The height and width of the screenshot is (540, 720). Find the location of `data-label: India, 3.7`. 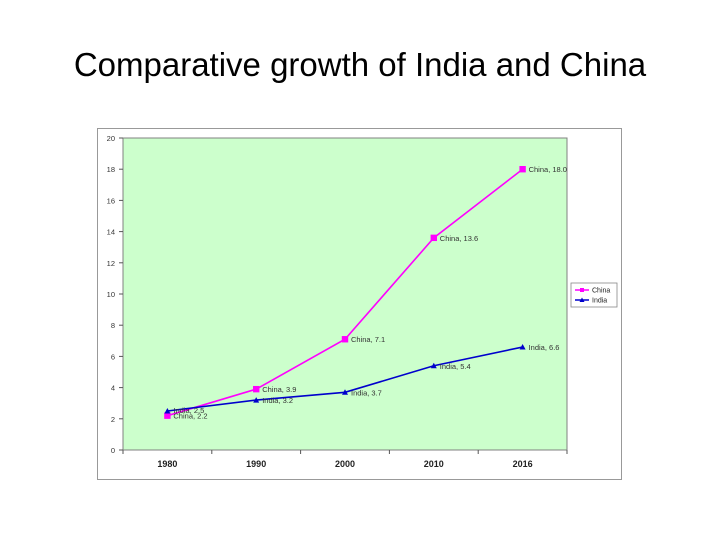

data-label: India, 3.7 is located at coordinates (366, 392).